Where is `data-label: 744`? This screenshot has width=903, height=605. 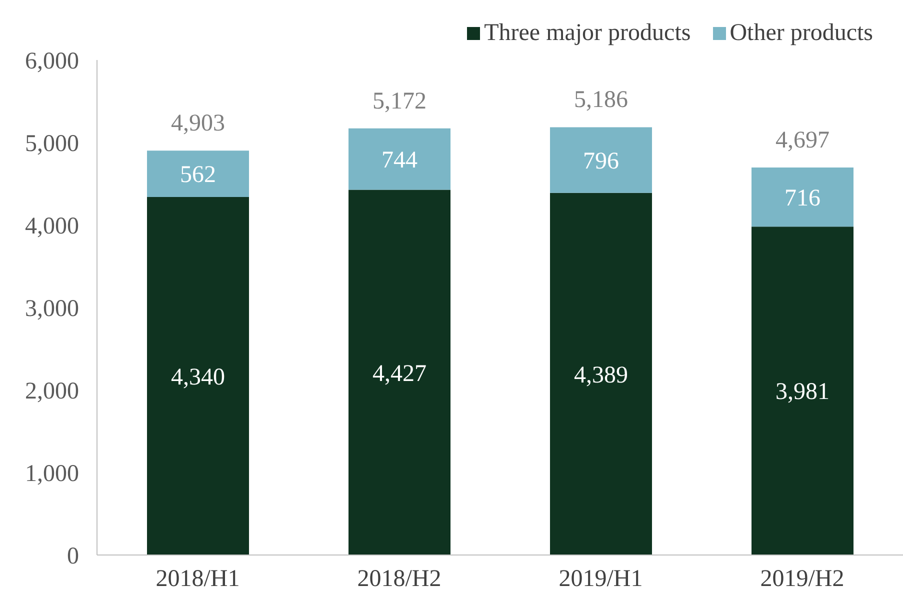
data-label: 744 is located at coordinates (400, 160).